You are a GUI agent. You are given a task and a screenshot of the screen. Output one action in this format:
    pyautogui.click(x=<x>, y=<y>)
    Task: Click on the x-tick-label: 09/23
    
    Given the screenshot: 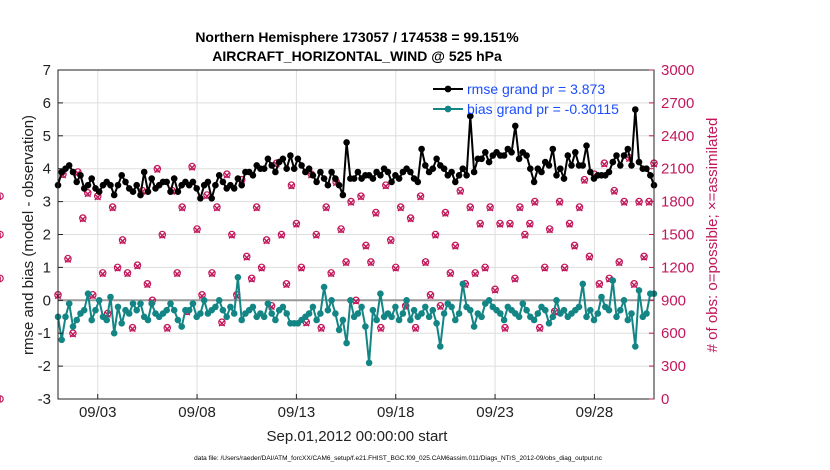 What is the action you would take?
    pyautogui.click(x=495, y=412)
    